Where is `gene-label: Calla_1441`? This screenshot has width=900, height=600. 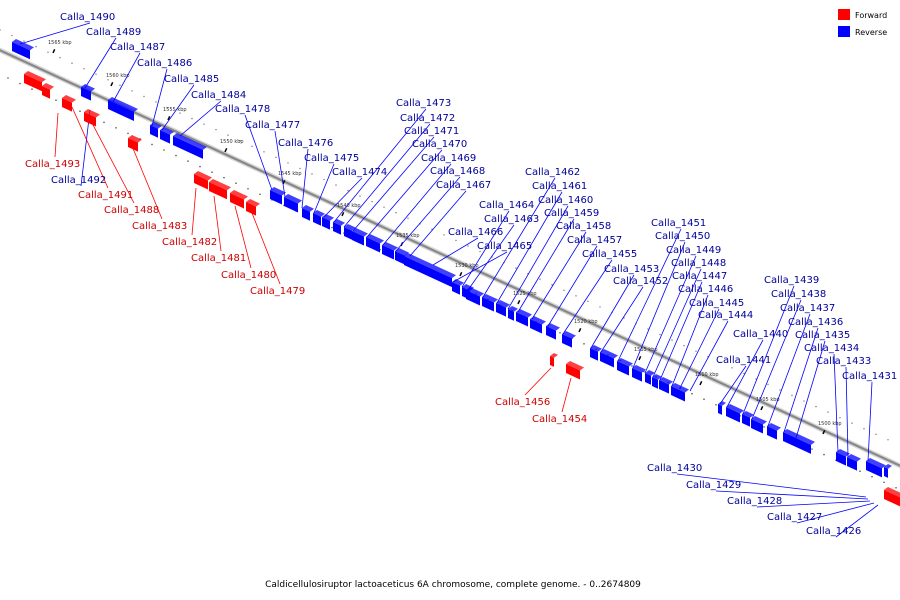
gene-label: Calla_1441 is located at coordinates (743, 360).